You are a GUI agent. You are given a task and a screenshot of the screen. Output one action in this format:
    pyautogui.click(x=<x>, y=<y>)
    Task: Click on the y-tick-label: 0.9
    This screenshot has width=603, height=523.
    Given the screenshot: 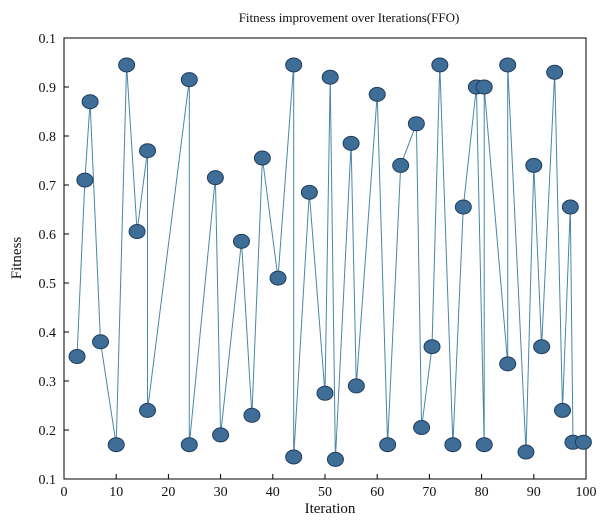 What is the action you would take?
    pyautogui.click(x=48, y=88)
    